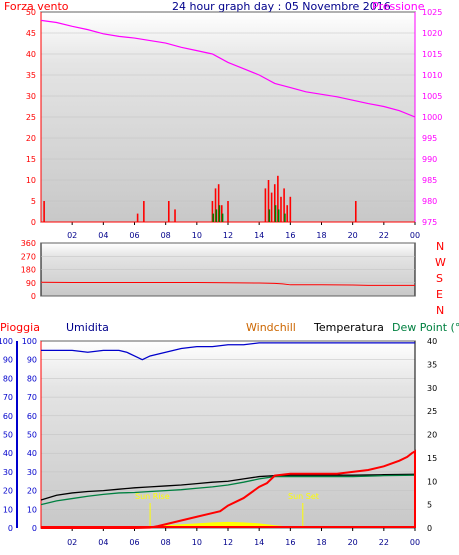 The height and width of the screenshot is (555, 459). I want to click on rain-label: Pioggia, so click(20, 327).